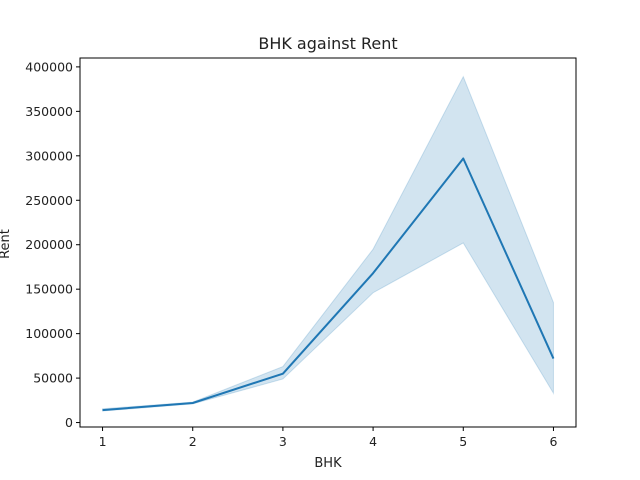  Describe the element at coordinates (49, 244) in the screenshot. I see `y-tick-label: 200000` at that location.